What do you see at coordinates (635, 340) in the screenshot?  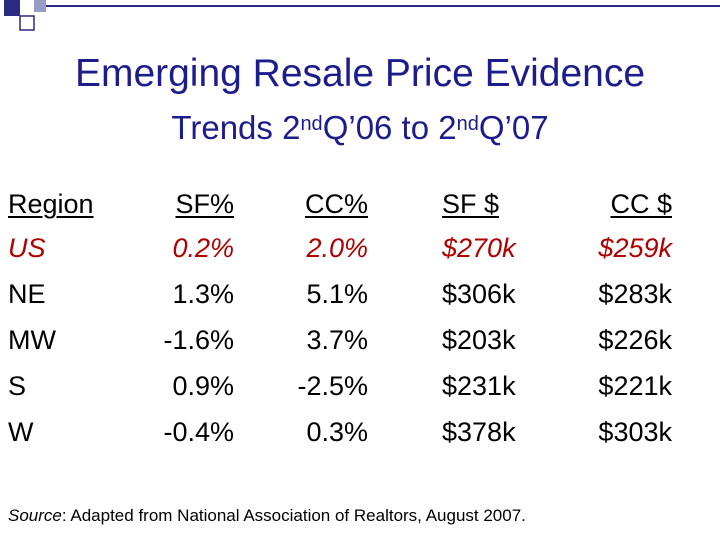 I see `cell-cc-price: $226k` at bounding box center [635, 340].